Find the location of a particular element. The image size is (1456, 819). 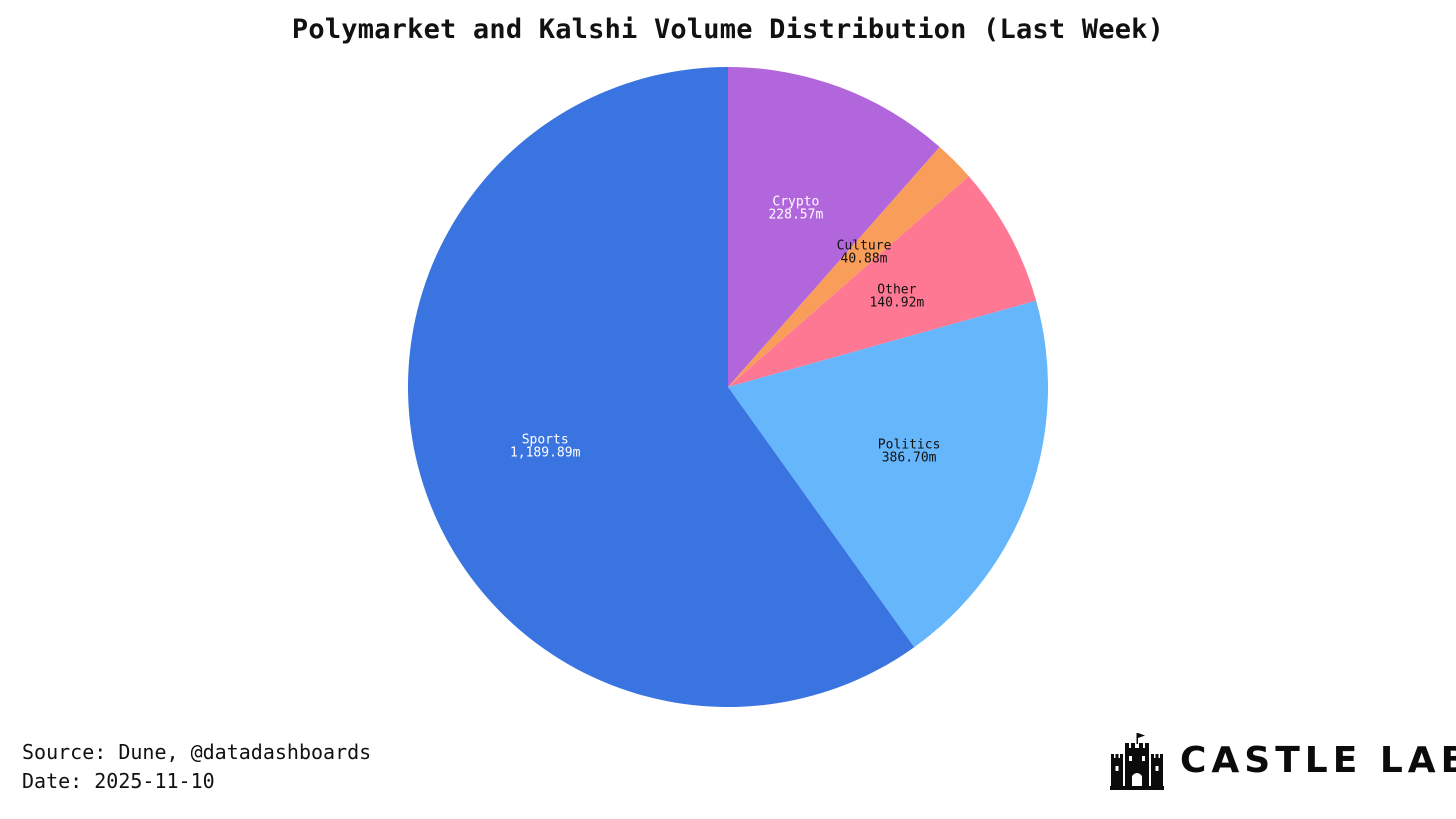

slice-value-sports: 1,189.89m is located at coordinates (545, 453).